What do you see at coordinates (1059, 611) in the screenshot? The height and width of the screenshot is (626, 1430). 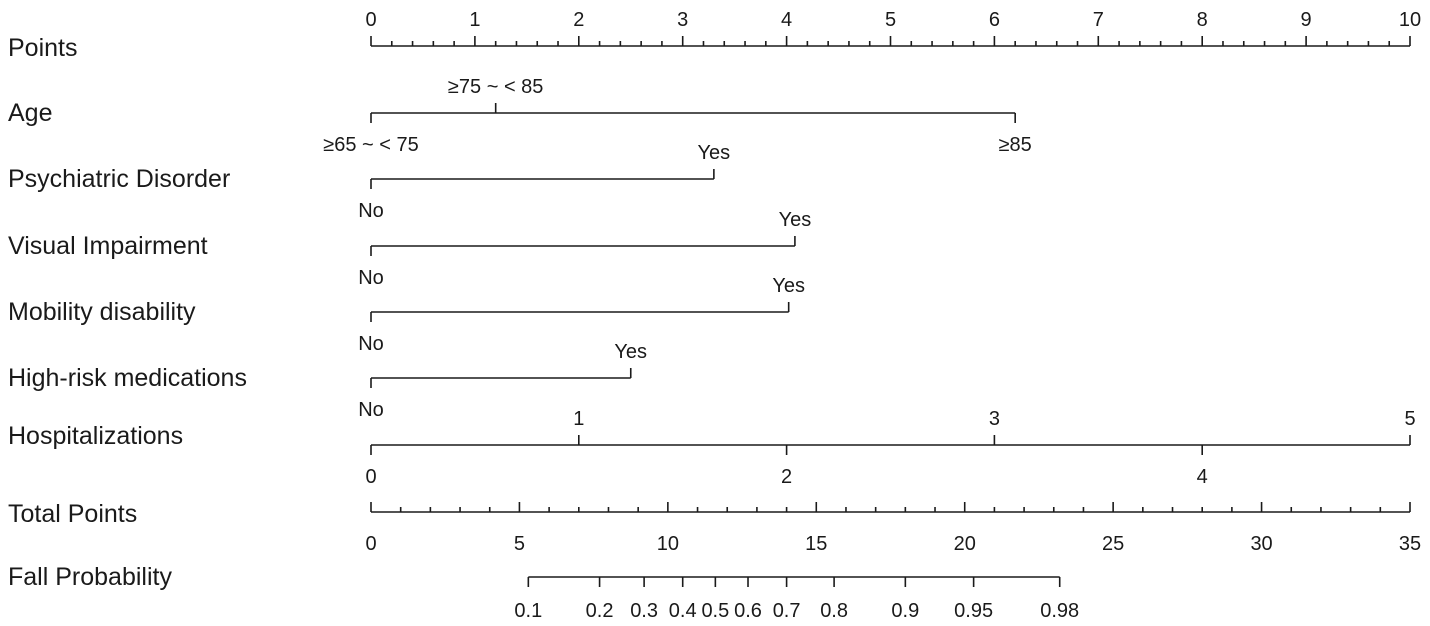 I see `probability-tick-label: 0.98` at bounding box center [1059, 611].